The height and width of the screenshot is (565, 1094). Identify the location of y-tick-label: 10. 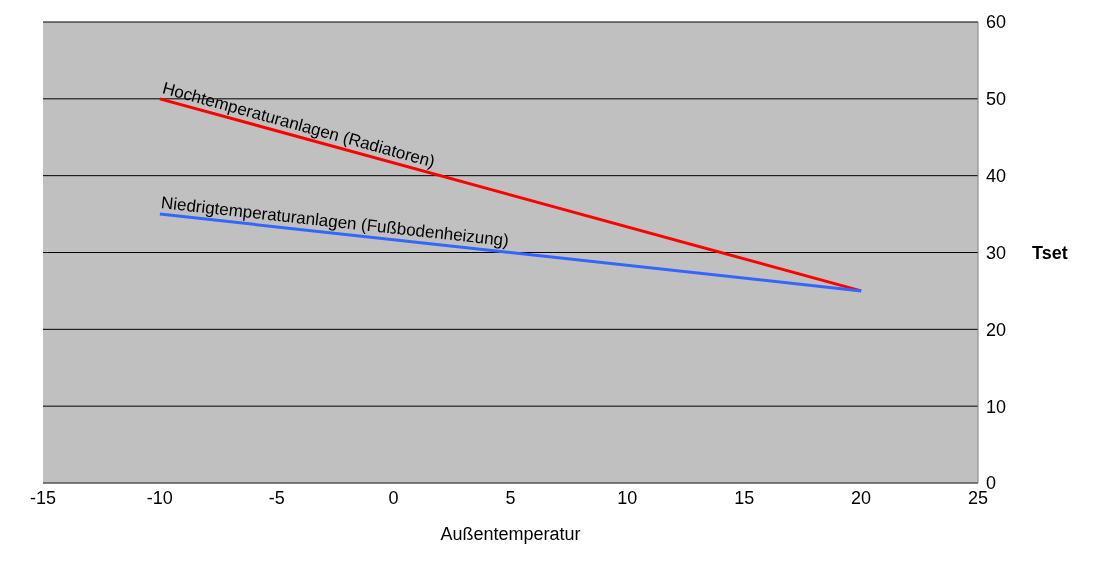
(996, 406).